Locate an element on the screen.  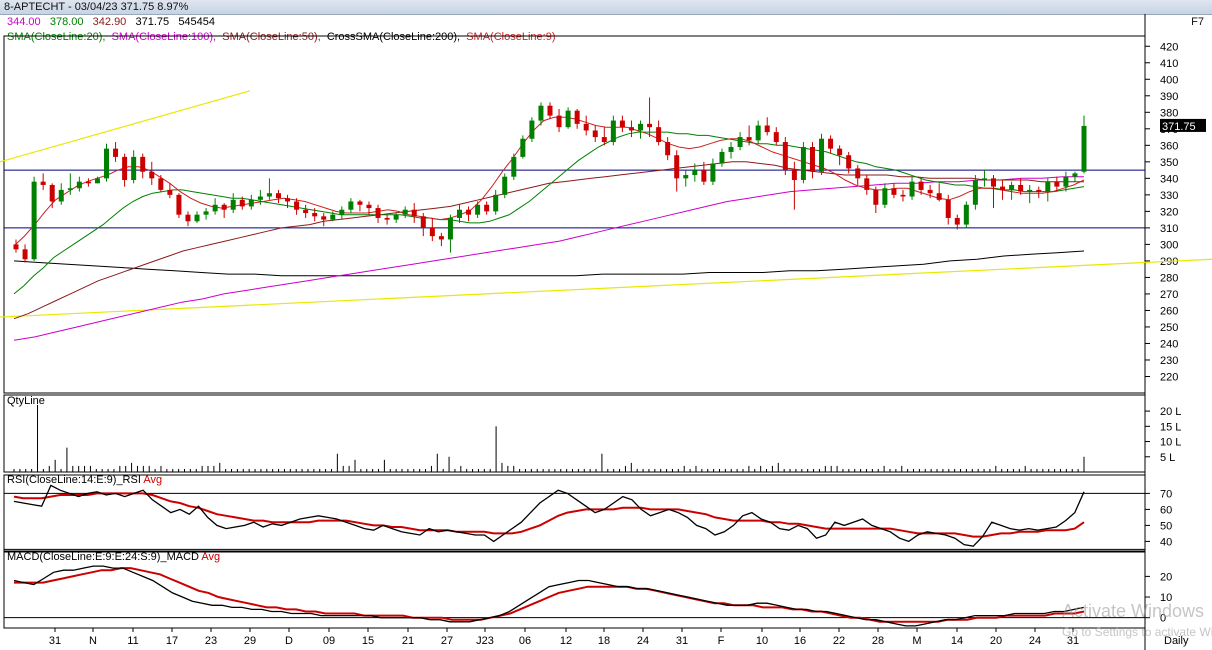
x-axis-label: 23 is located at coordinates (211, 641).